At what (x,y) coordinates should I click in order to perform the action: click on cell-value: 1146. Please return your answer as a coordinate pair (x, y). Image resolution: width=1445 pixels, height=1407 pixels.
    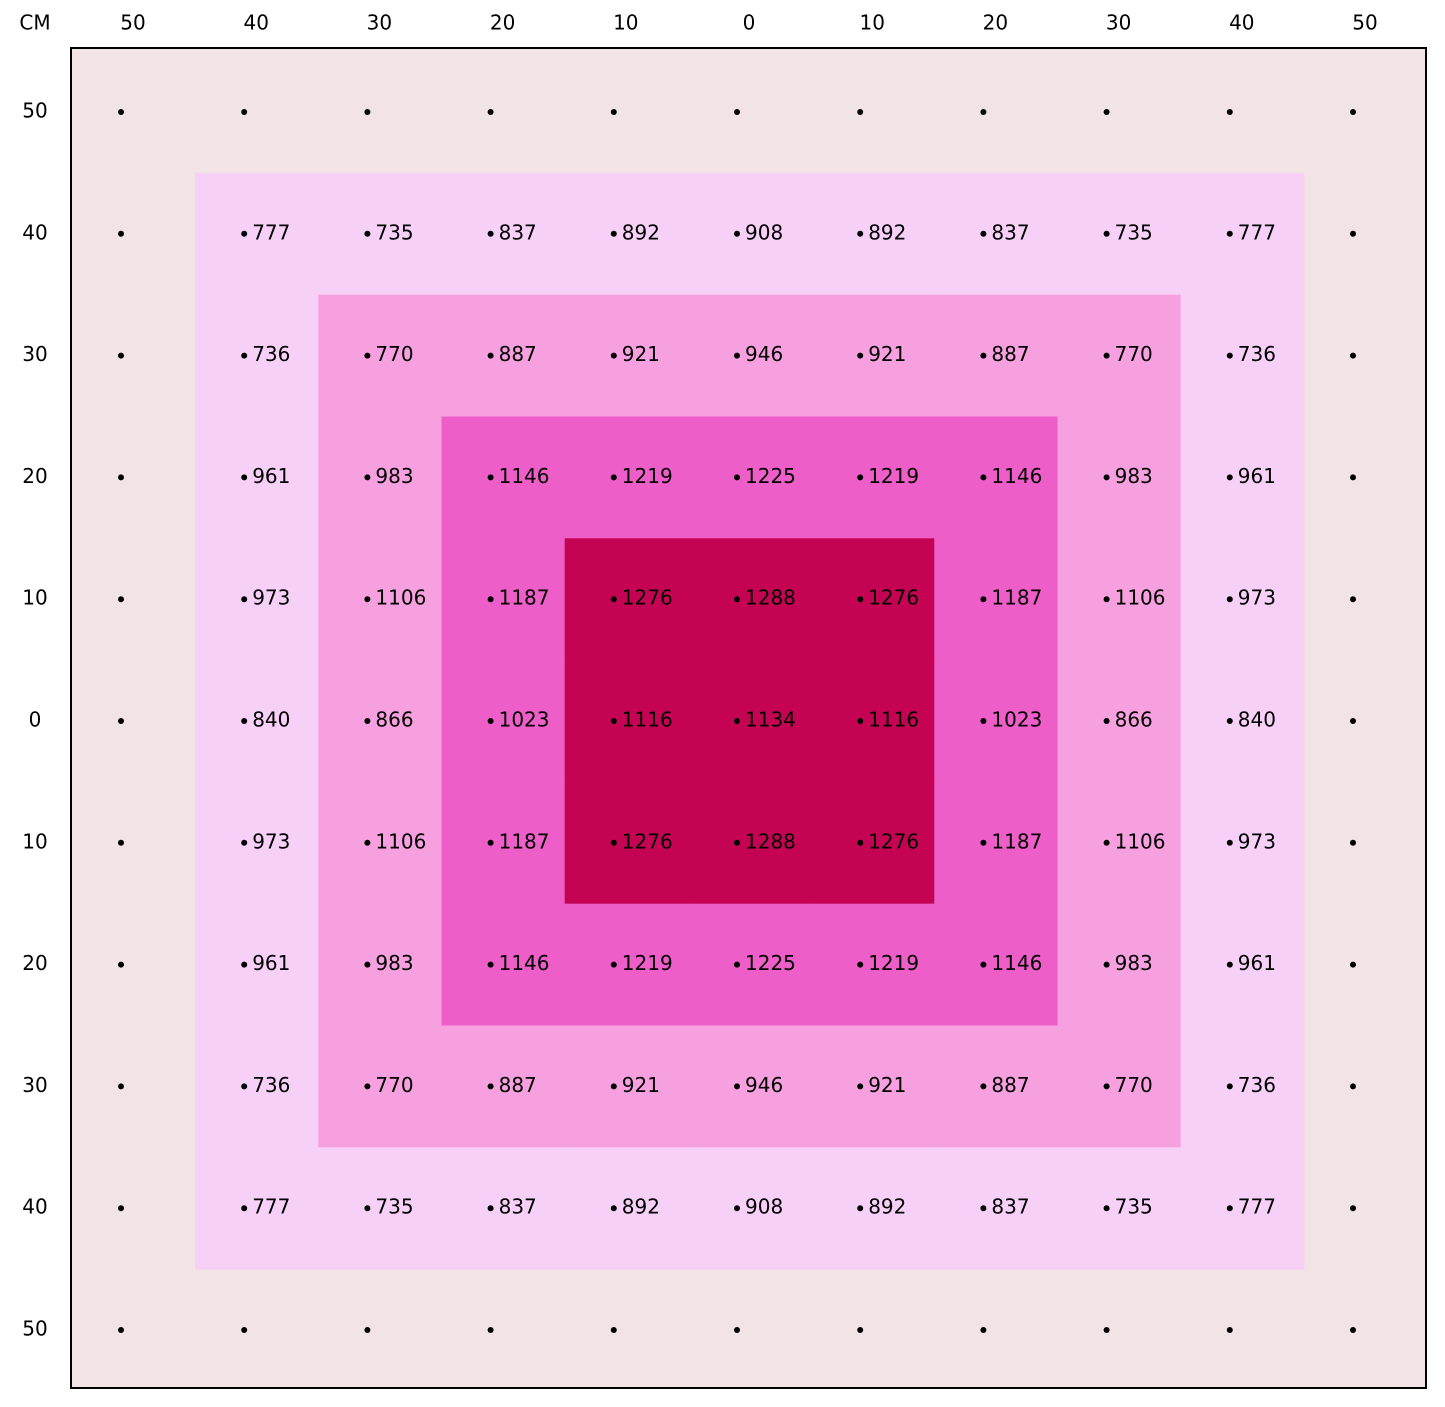
    Looking at the image, I should click on (524, 963).